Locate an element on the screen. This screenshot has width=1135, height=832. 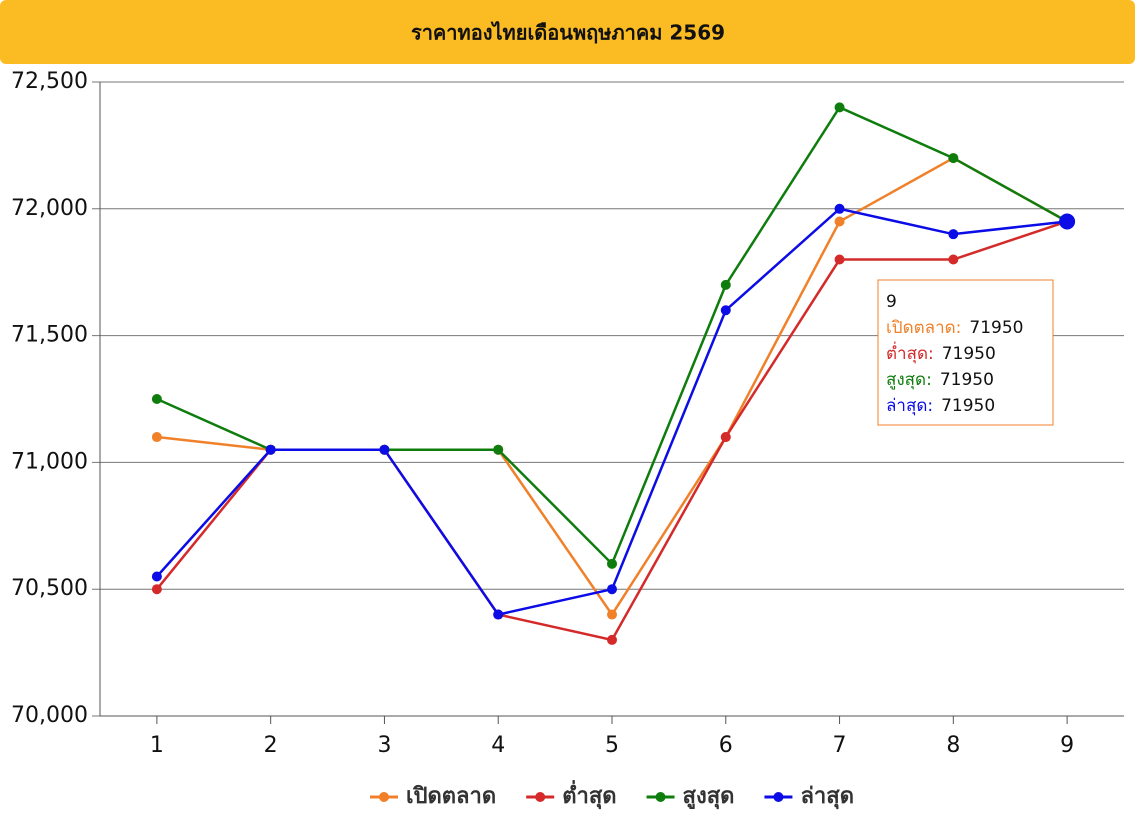
x-tick-label: 3 is located at coordinates (384, 745).